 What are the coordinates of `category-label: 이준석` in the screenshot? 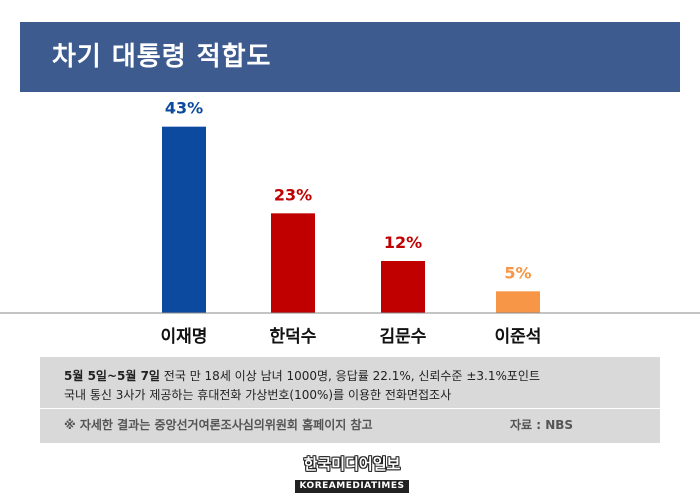 It's located at (518, 337).